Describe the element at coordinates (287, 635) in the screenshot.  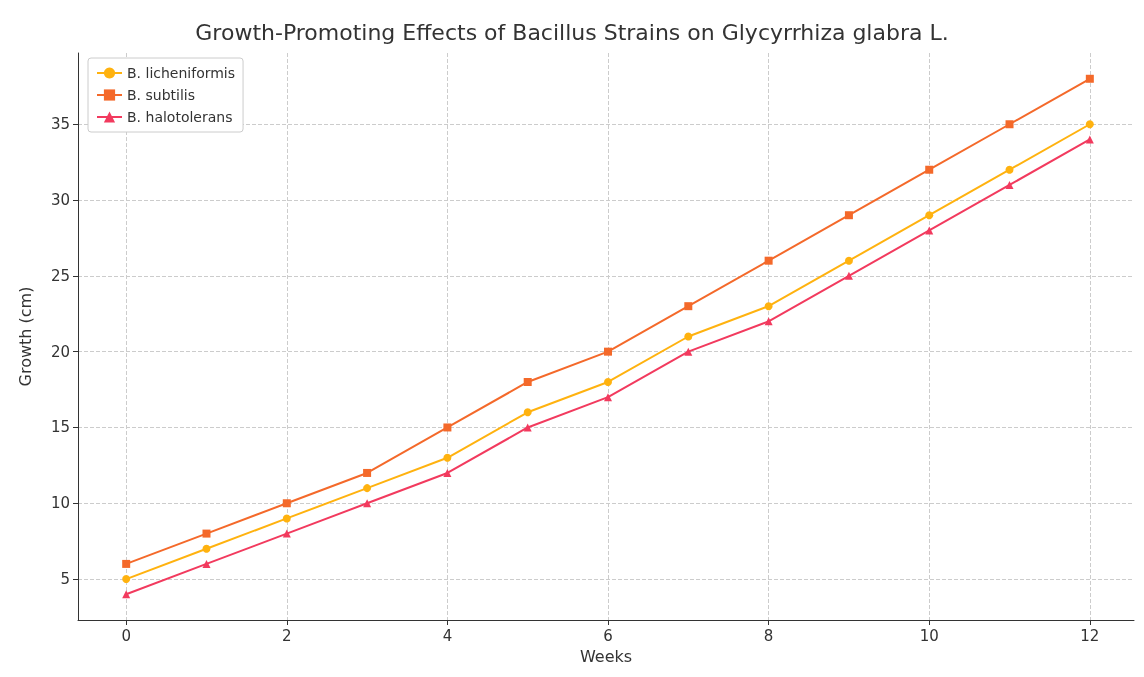
I see `x-tick-label: 2` at that location.